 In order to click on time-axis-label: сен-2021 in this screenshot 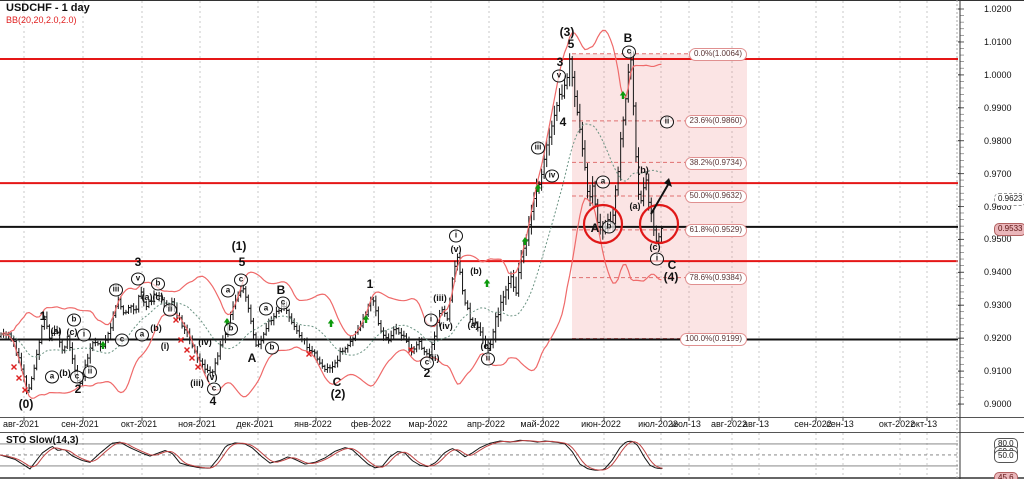, I will do `click(80, 424)`.